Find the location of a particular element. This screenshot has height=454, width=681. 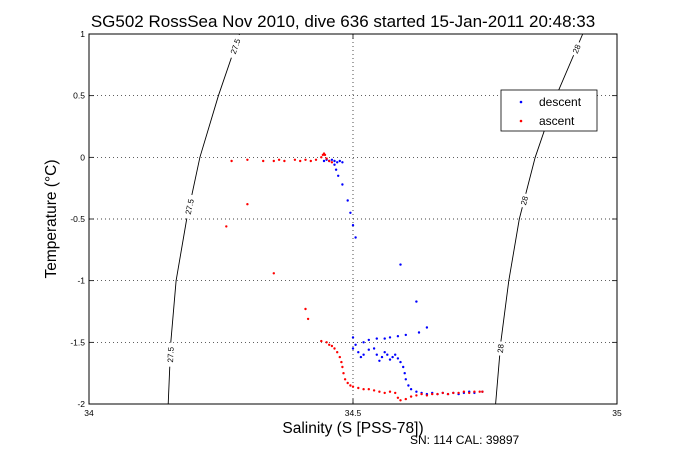

contour-label-1: 27.5 is located at coordinates (190, 207).